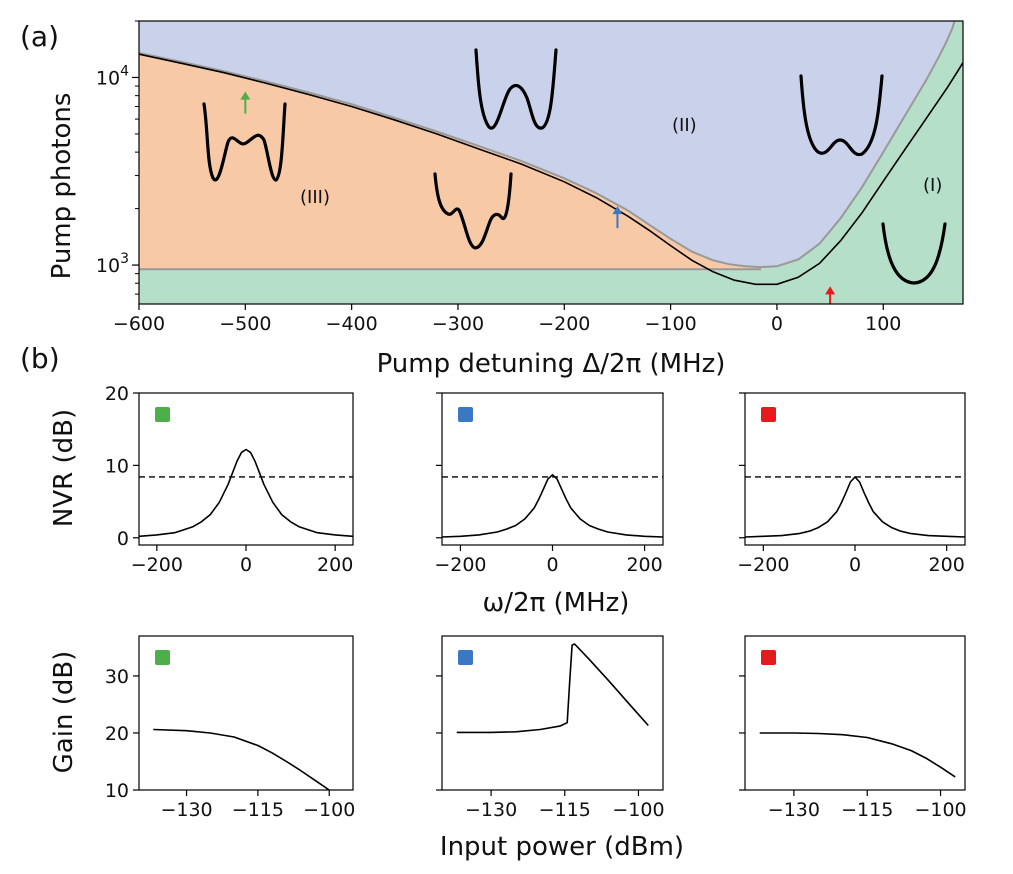 The image size is (1013, 874). What do you see at coordinates (245, 324) in the screenshot?
I see `x-tick-label: −500` at bounding box center [245, 324].